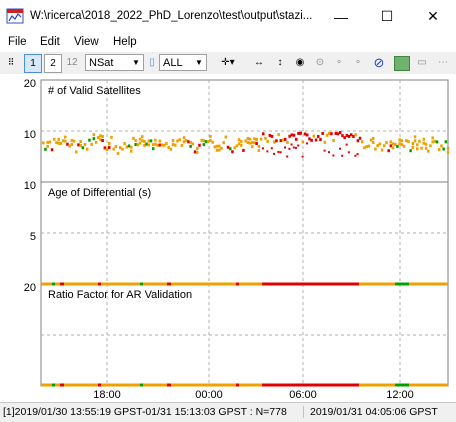 Image resolution: width=456 pixels, height=422 pixels. I want to click on more-icon: ⋯, so click(443, 62).